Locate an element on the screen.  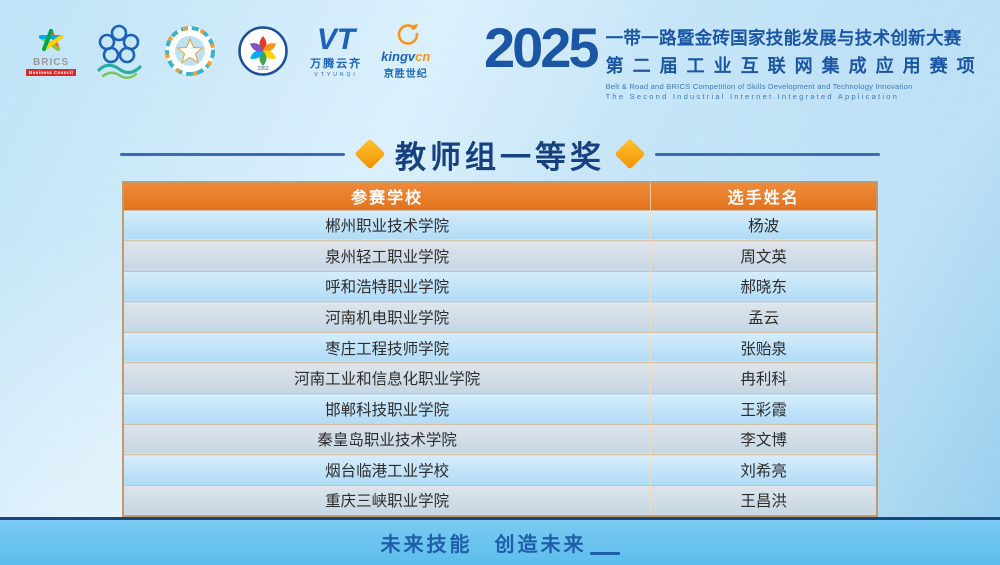
table-row: 呼和浩特职业学院 郝晓东 is located at coordinates (500, 286).